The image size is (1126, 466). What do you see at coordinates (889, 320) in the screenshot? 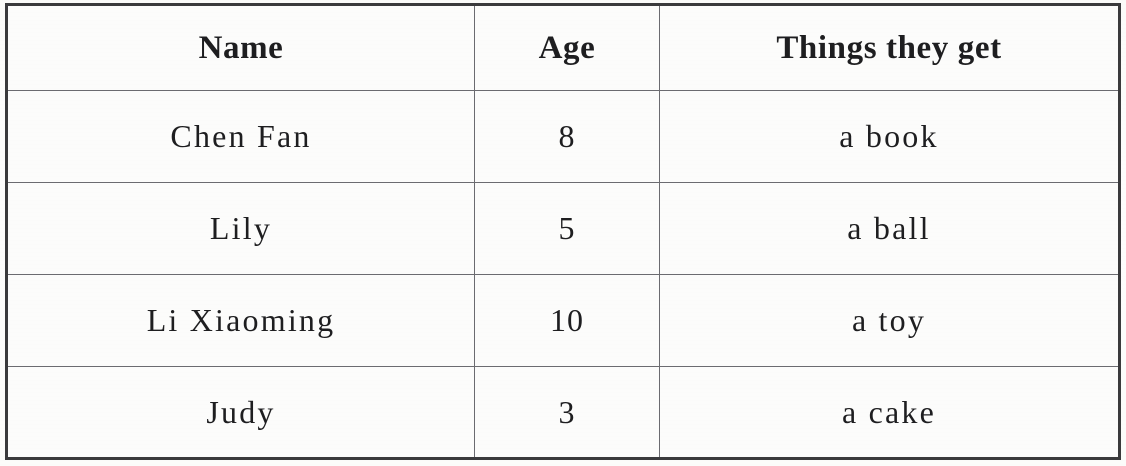
I see `cell-things: a toy` at bounding box center [889, 320].